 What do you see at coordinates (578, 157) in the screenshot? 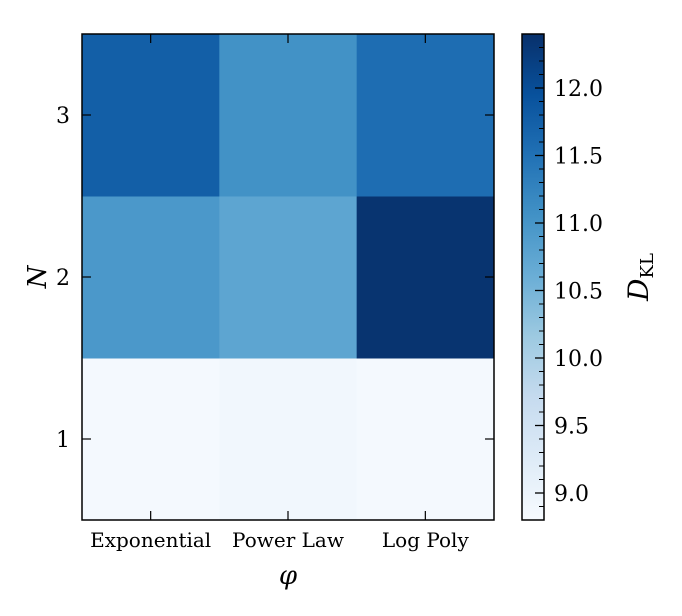
I see `colorbar-tick-label: 11.5` at bounding box center [578, 157].